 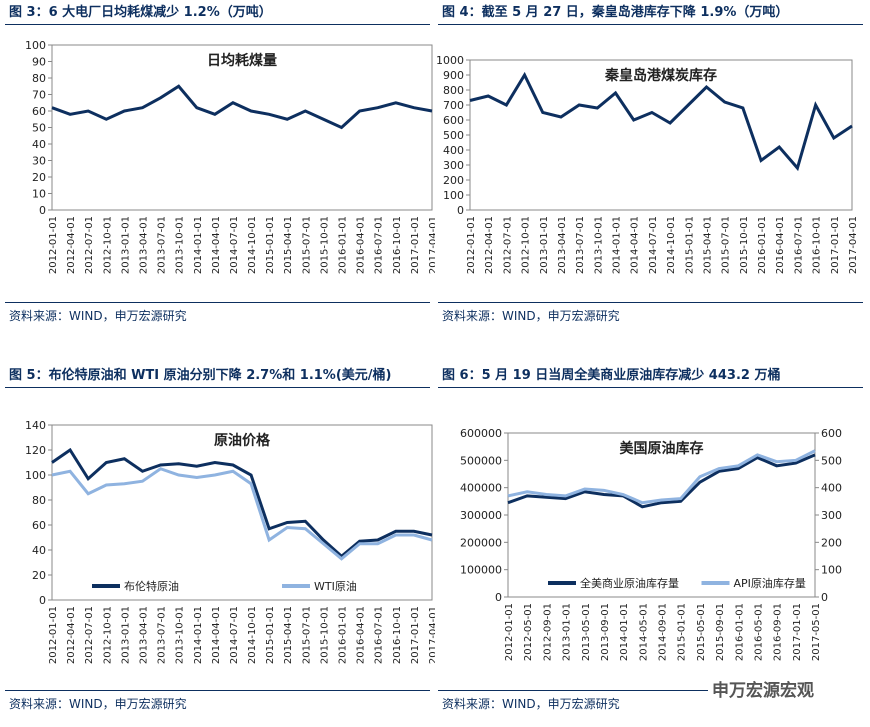 What do you see at coordinates (242, 60) in the screenshot?
I see `chart-title: 日均耗煤量` at bounding box center [242, 60].